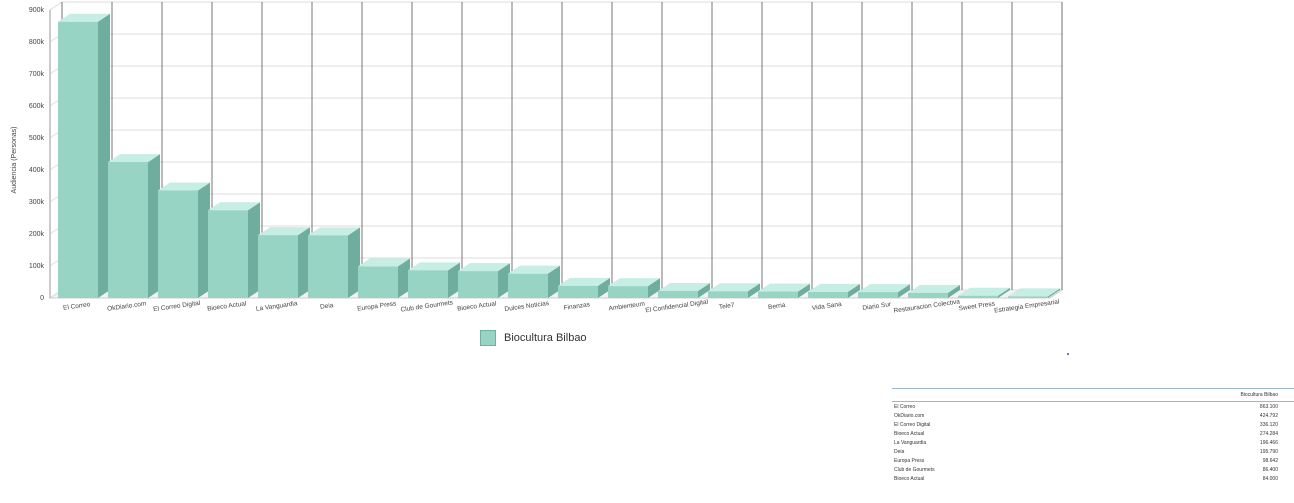 This screenshot has width=1294, height=503. What do you see at coordinates (37, 42) in the screenshot?
I see `y-tick-label: 800k` at bounding box center [37, 42].